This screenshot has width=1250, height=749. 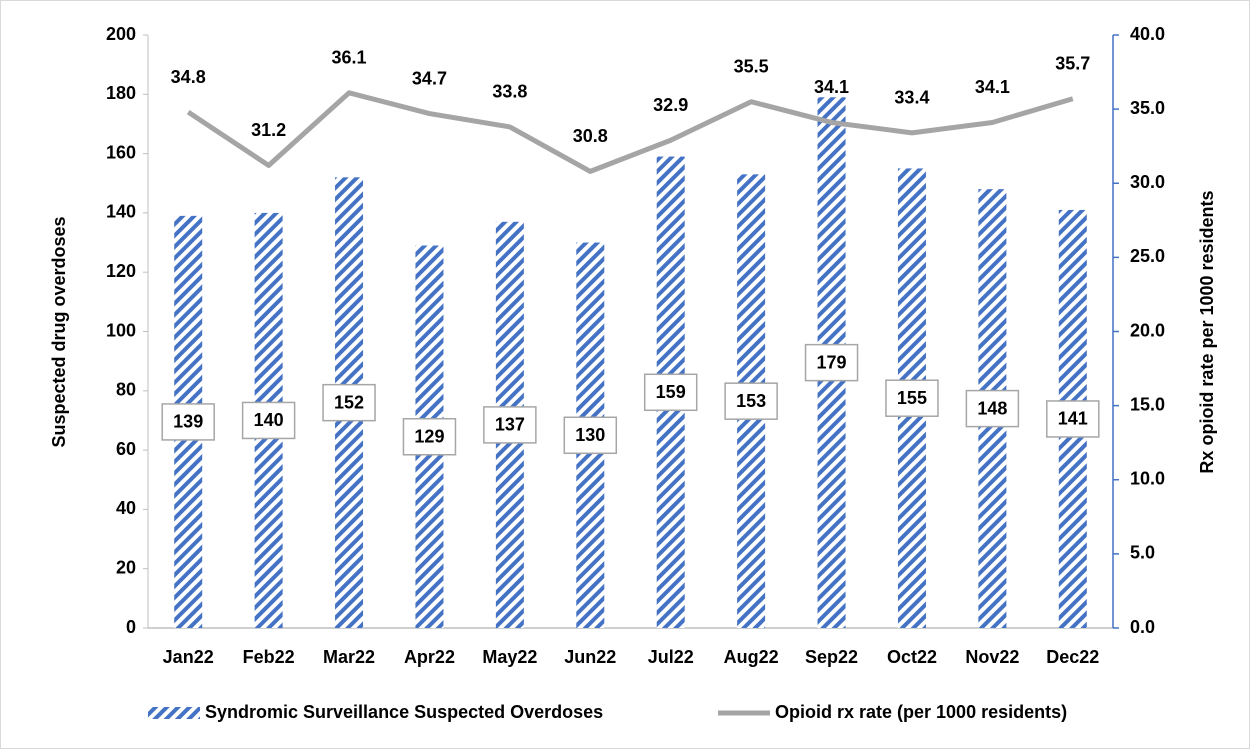 What do you see at coordinates (188, 657) in the screenshot?
I see `x-tick-label: Jan22` at bounding box center [188, 657].